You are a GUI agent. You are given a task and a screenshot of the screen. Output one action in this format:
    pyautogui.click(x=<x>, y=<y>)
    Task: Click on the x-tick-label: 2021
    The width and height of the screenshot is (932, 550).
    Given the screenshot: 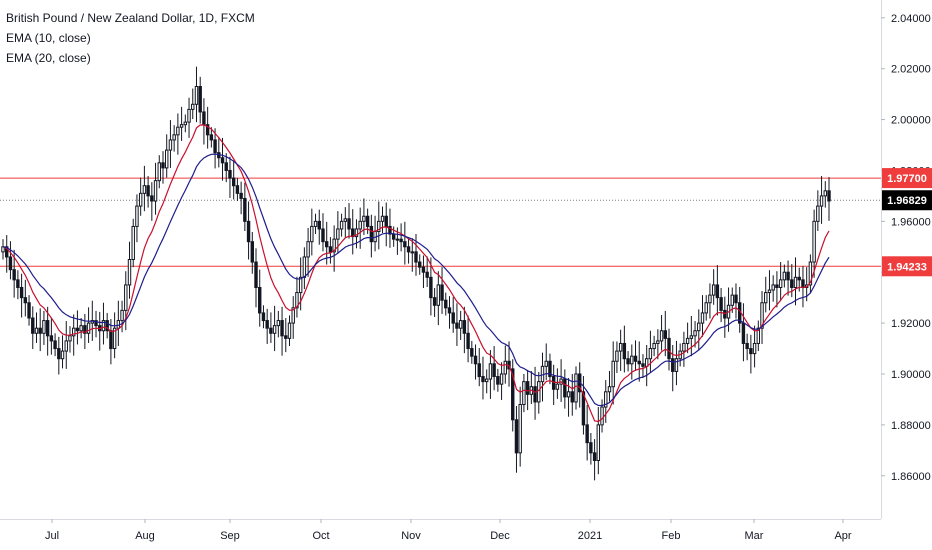 What is the action you would take?
    pyautogui.click(x=590, y=536)
    